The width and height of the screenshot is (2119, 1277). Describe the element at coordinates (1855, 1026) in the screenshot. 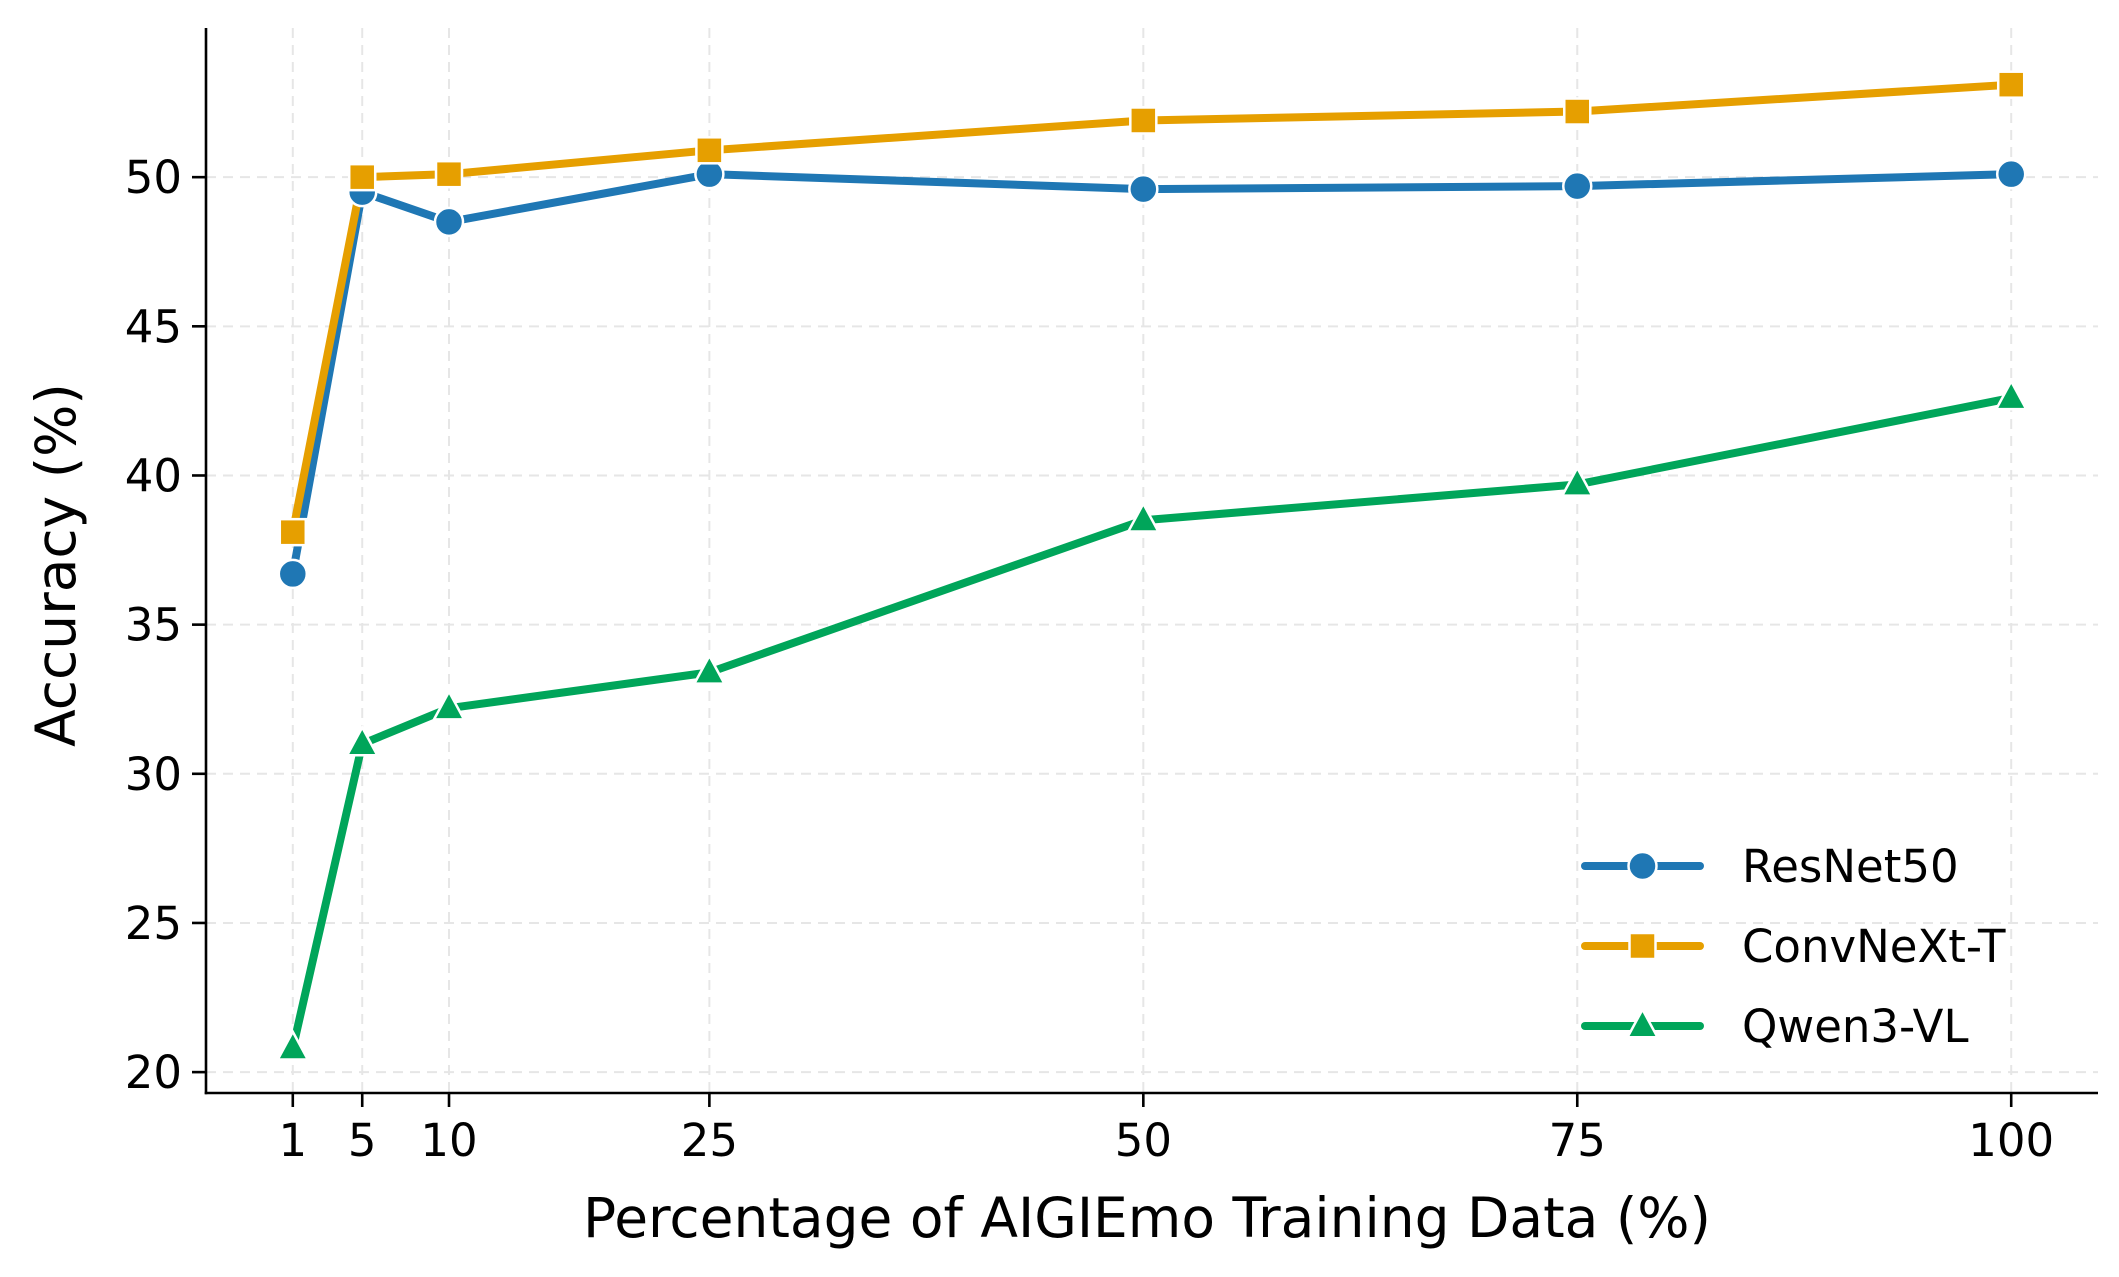

I see `legend-label-qwen3-vl: Qwen3-VL` at that location.